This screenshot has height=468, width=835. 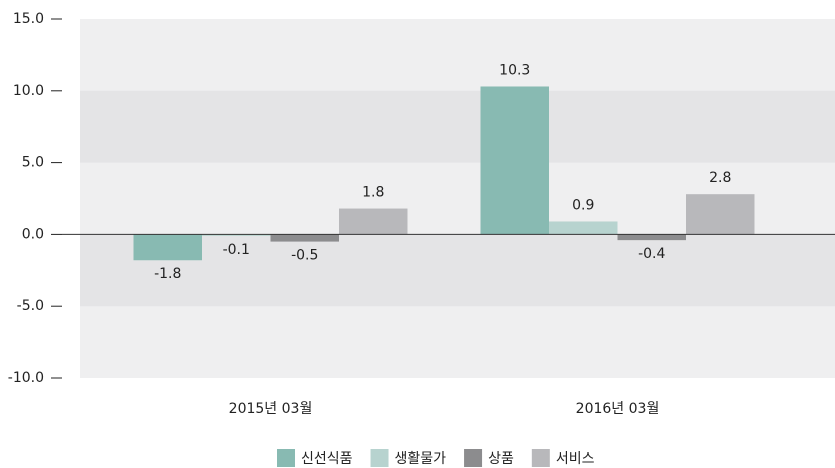 I want to click on value-label: -1.8, so click(x=167, y=274).